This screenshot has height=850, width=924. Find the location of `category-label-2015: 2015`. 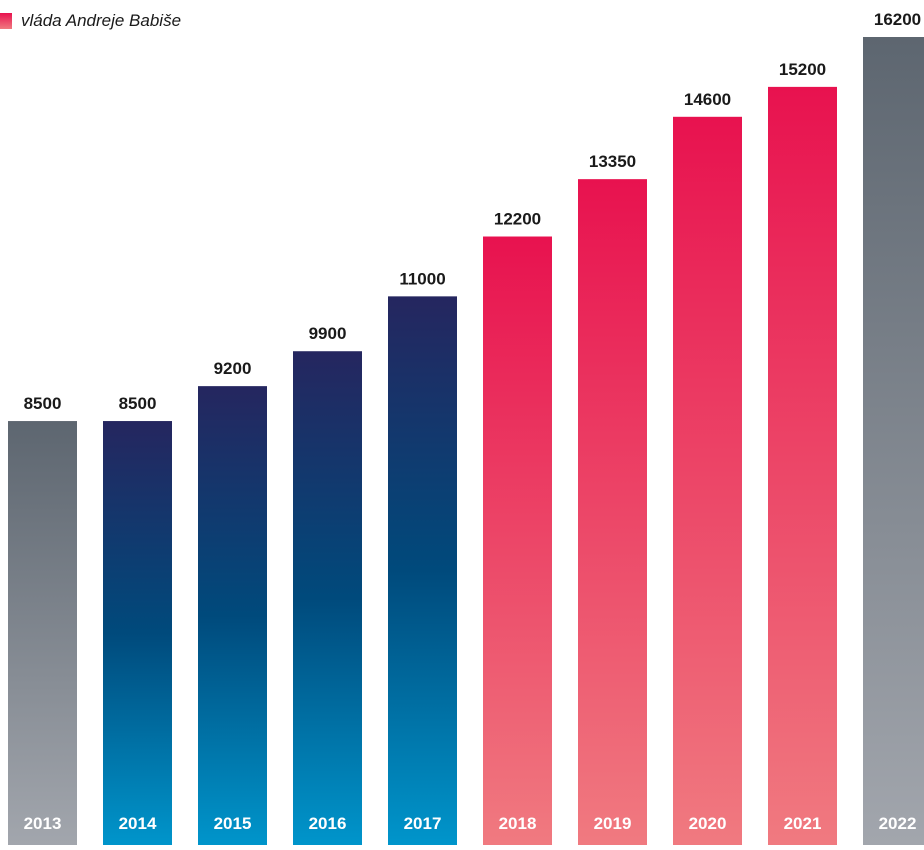

category-label-2015: 2015 is located at coordinates (233, 823).